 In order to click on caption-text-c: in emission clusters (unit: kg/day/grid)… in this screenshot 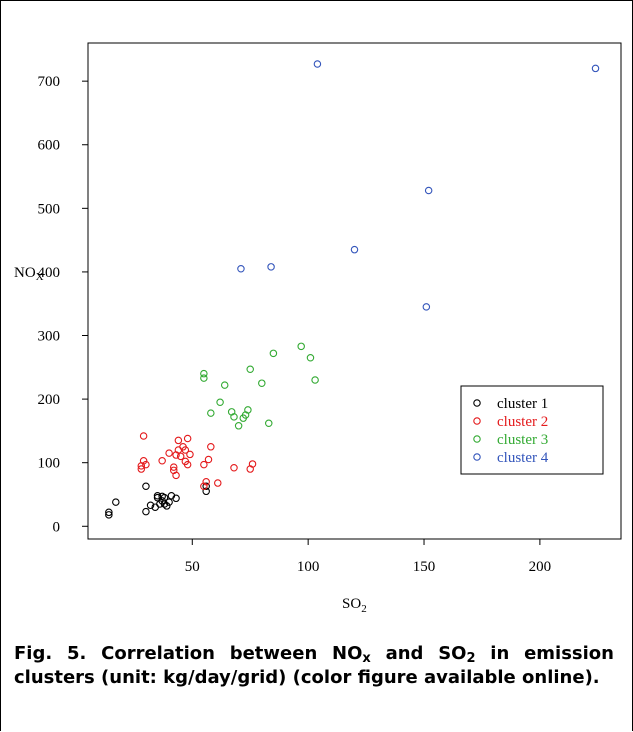, I will do `click(314, 665)`.